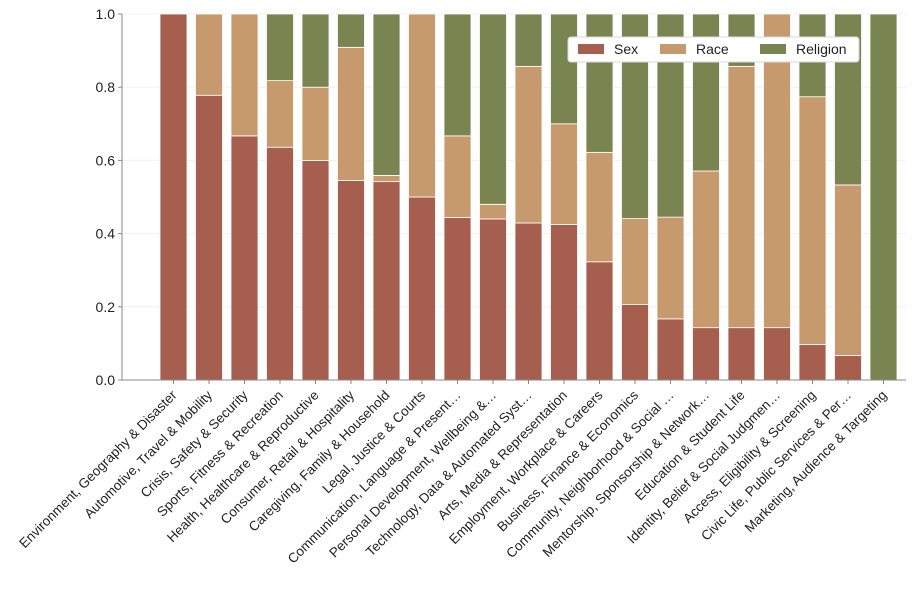 The width and height of the screenshot is (914, 613). What do you see at coordinates (106, 160) in the screenshot?
I see `y-tick-label: 0.6` at bounding box center [106, 160].